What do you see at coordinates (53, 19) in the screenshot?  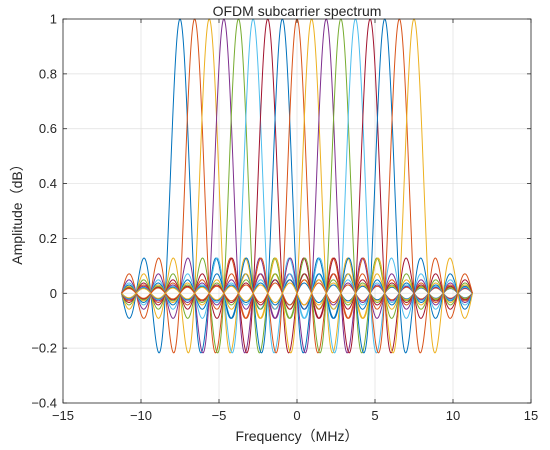 I see `y-tick-label: 1` at bounding box center [53, 19].